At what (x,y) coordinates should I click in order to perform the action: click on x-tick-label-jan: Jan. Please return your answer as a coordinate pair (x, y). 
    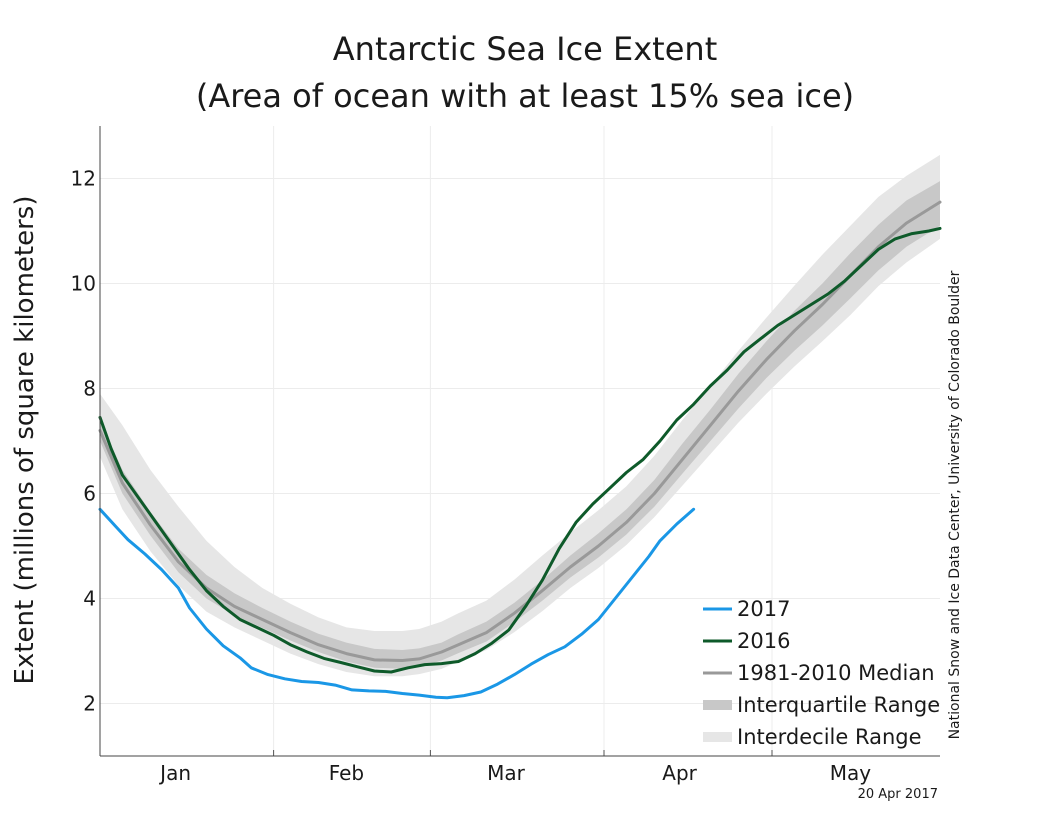
    Looking at the image, I should click on (174, 773).